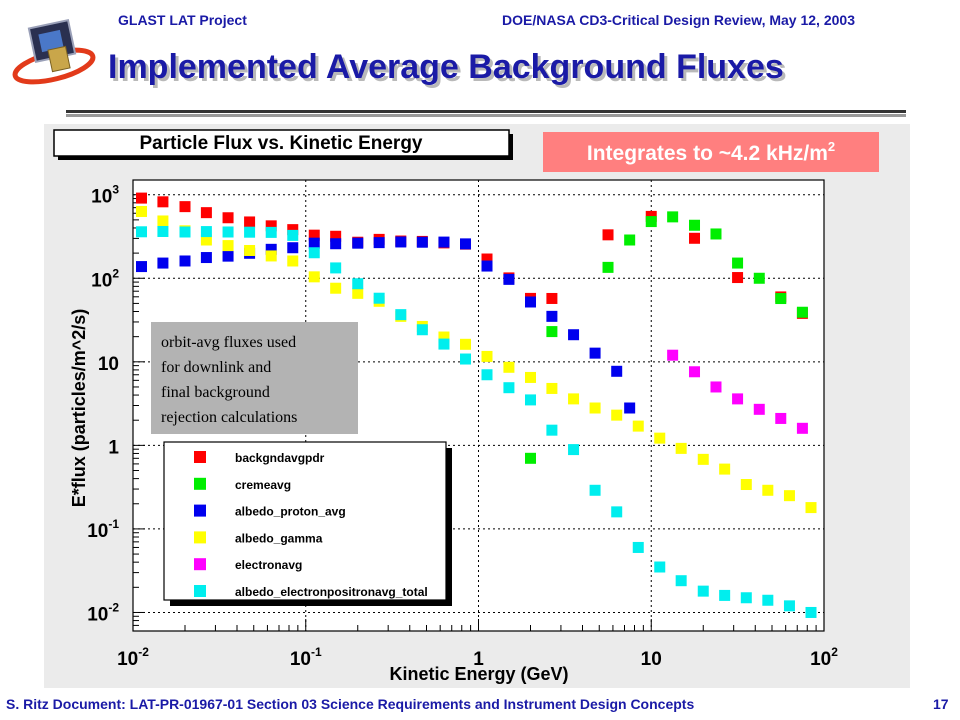  What do you see at coordinates (263, 485) in the screenshot?
I see `legend-label: cremeavg` at bounding box center [263, 485].